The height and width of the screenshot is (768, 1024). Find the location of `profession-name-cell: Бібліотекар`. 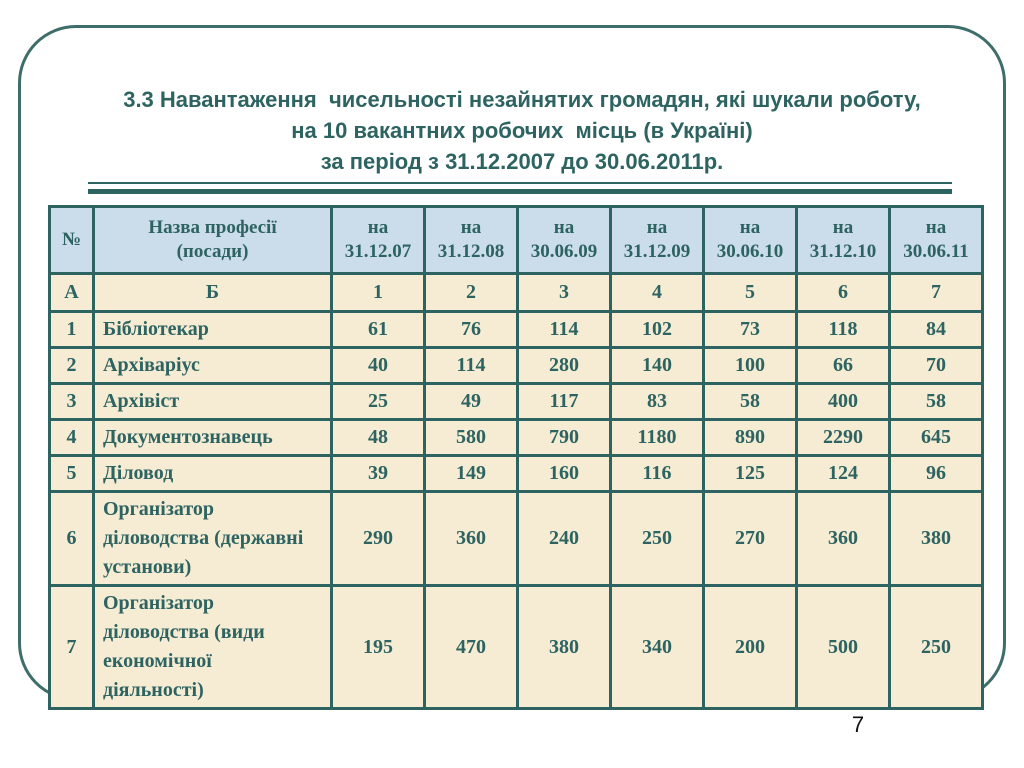

profession-name-cell: Бібліотекар is located at coordinates (212, 329).